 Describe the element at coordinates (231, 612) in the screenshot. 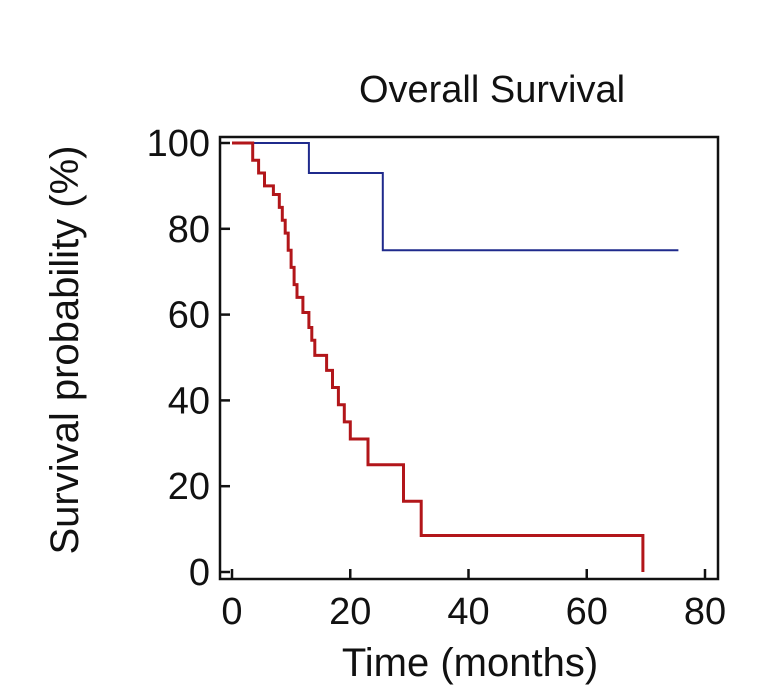

I see `x-tick-label: 0` at that location.